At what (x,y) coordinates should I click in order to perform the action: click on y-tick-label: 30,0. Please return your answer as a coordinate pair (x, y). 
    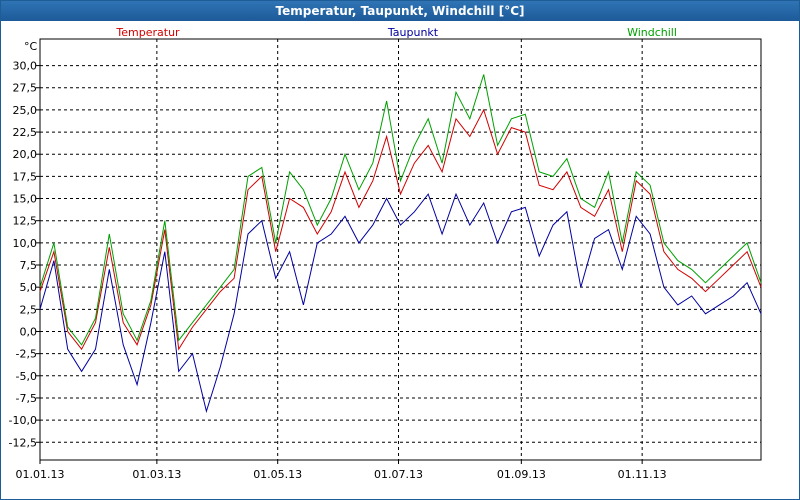
    Looking at the image, I should click on (25, 66).